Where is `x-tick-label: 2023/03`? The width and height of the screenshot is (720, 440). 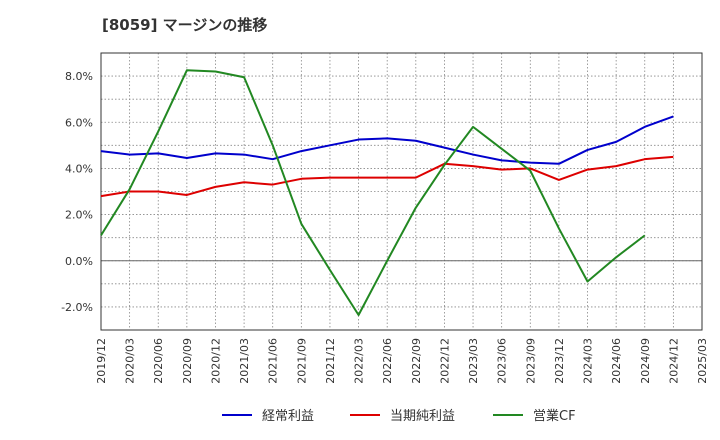
x-tick-label: 2023/03 is located at coordinates (473, 361).